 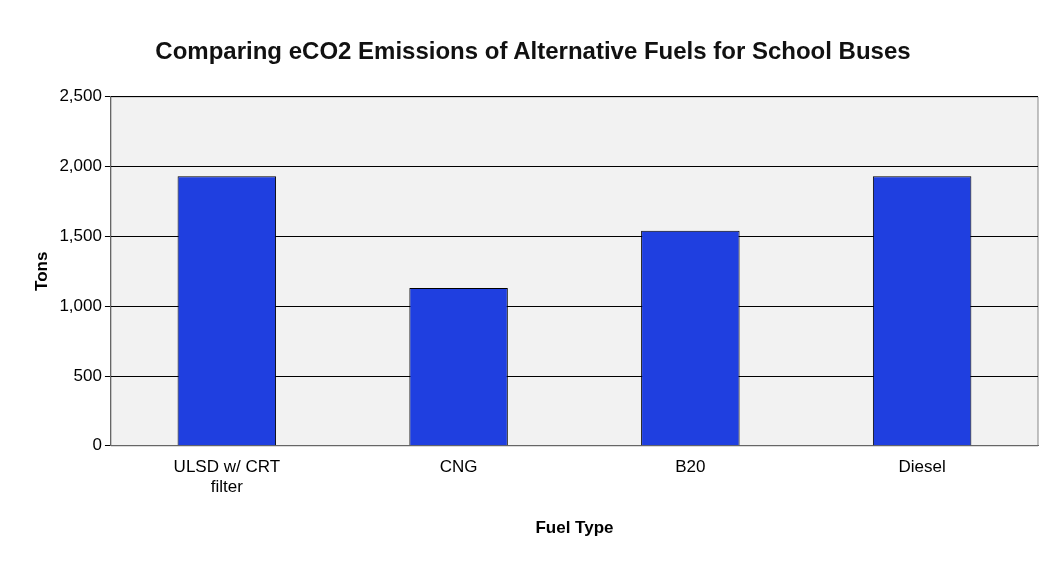 What do you see at coordinates (80, 305) in the screenshot?
I see `y-tick-label: 1,000` at bounding box center [80, 305].